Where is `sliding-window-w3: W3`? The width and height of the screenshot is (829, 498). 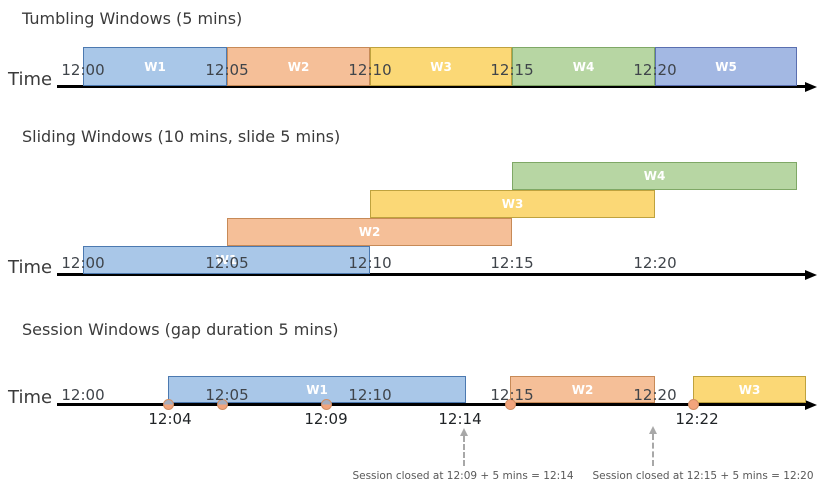
sliding-window-w3: W3 is located at coordinates (512, 204).